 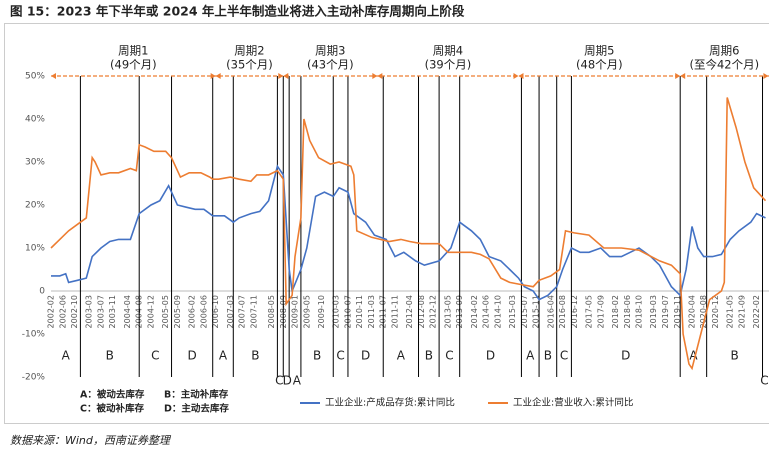 What do you see at coordinates (677, 311) in the screenshot?
I see `x-tick-label: 2019-11` at bounding box center [677, 311].